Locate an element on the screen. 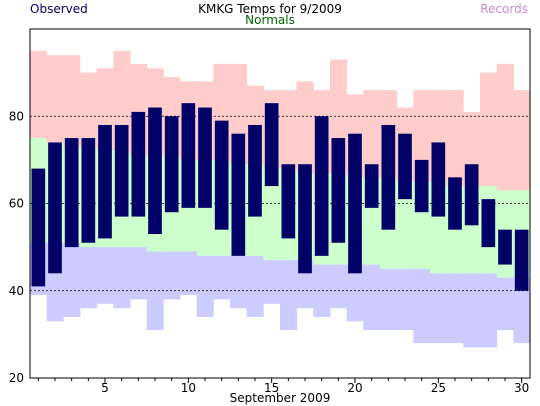 The width and height of the screenshot is (540, 406). x-tick-label: 15 is located at coordinates (271, 388).